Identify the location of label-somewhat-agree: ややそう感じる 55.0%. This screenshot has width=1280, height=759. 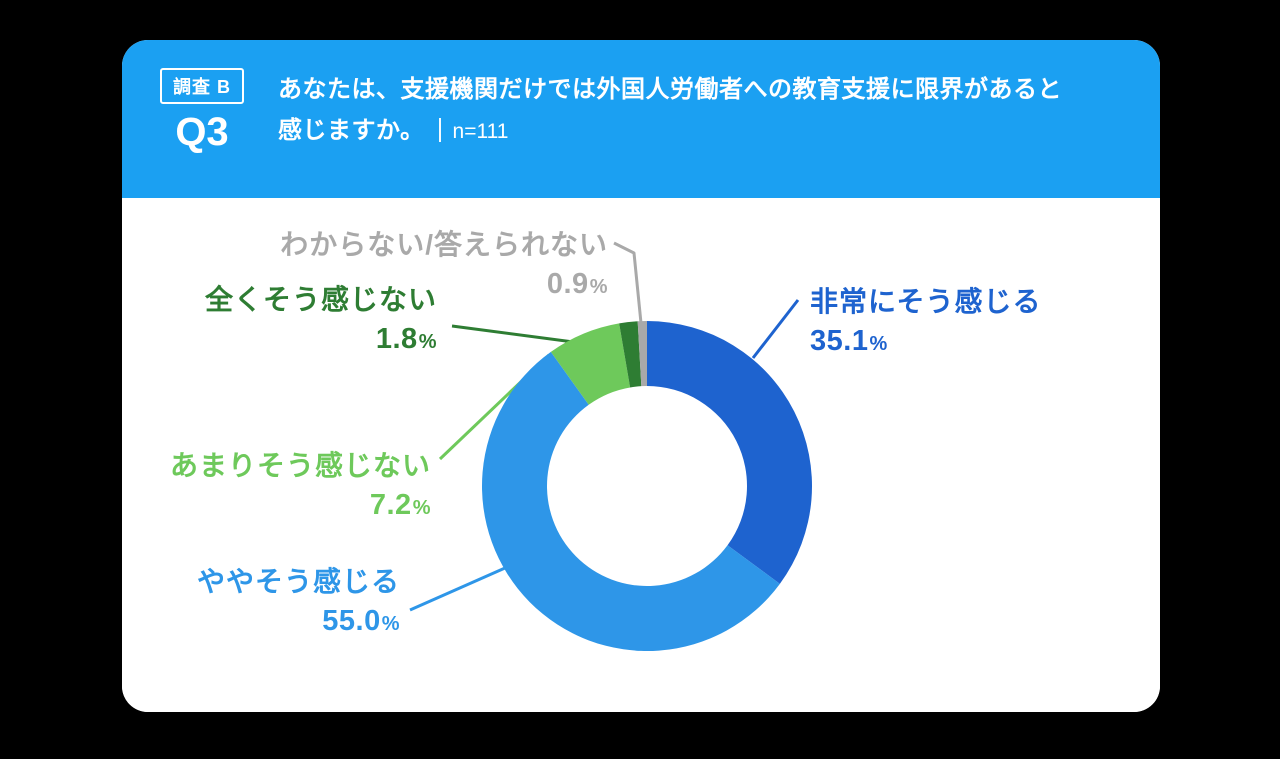
(298, 601).